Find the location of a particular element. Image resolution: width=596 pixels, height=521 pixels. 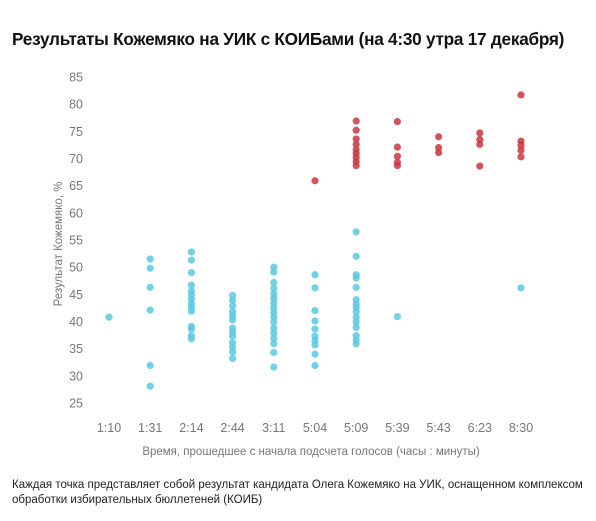

y-tick-label: 85 is located at coordinates (76, 78).